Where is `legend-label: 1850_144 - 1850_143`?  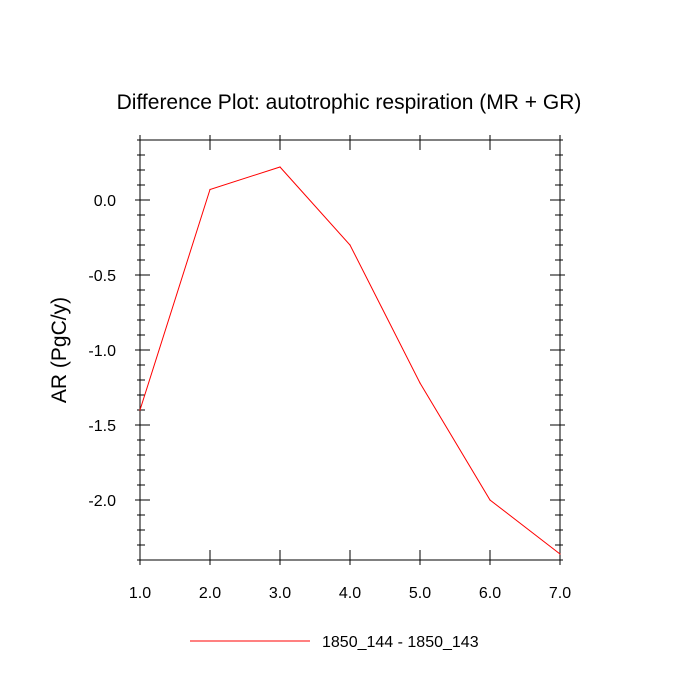
legend-label: 1850_144 - 1850_143 is located at coordinates (400, 642).